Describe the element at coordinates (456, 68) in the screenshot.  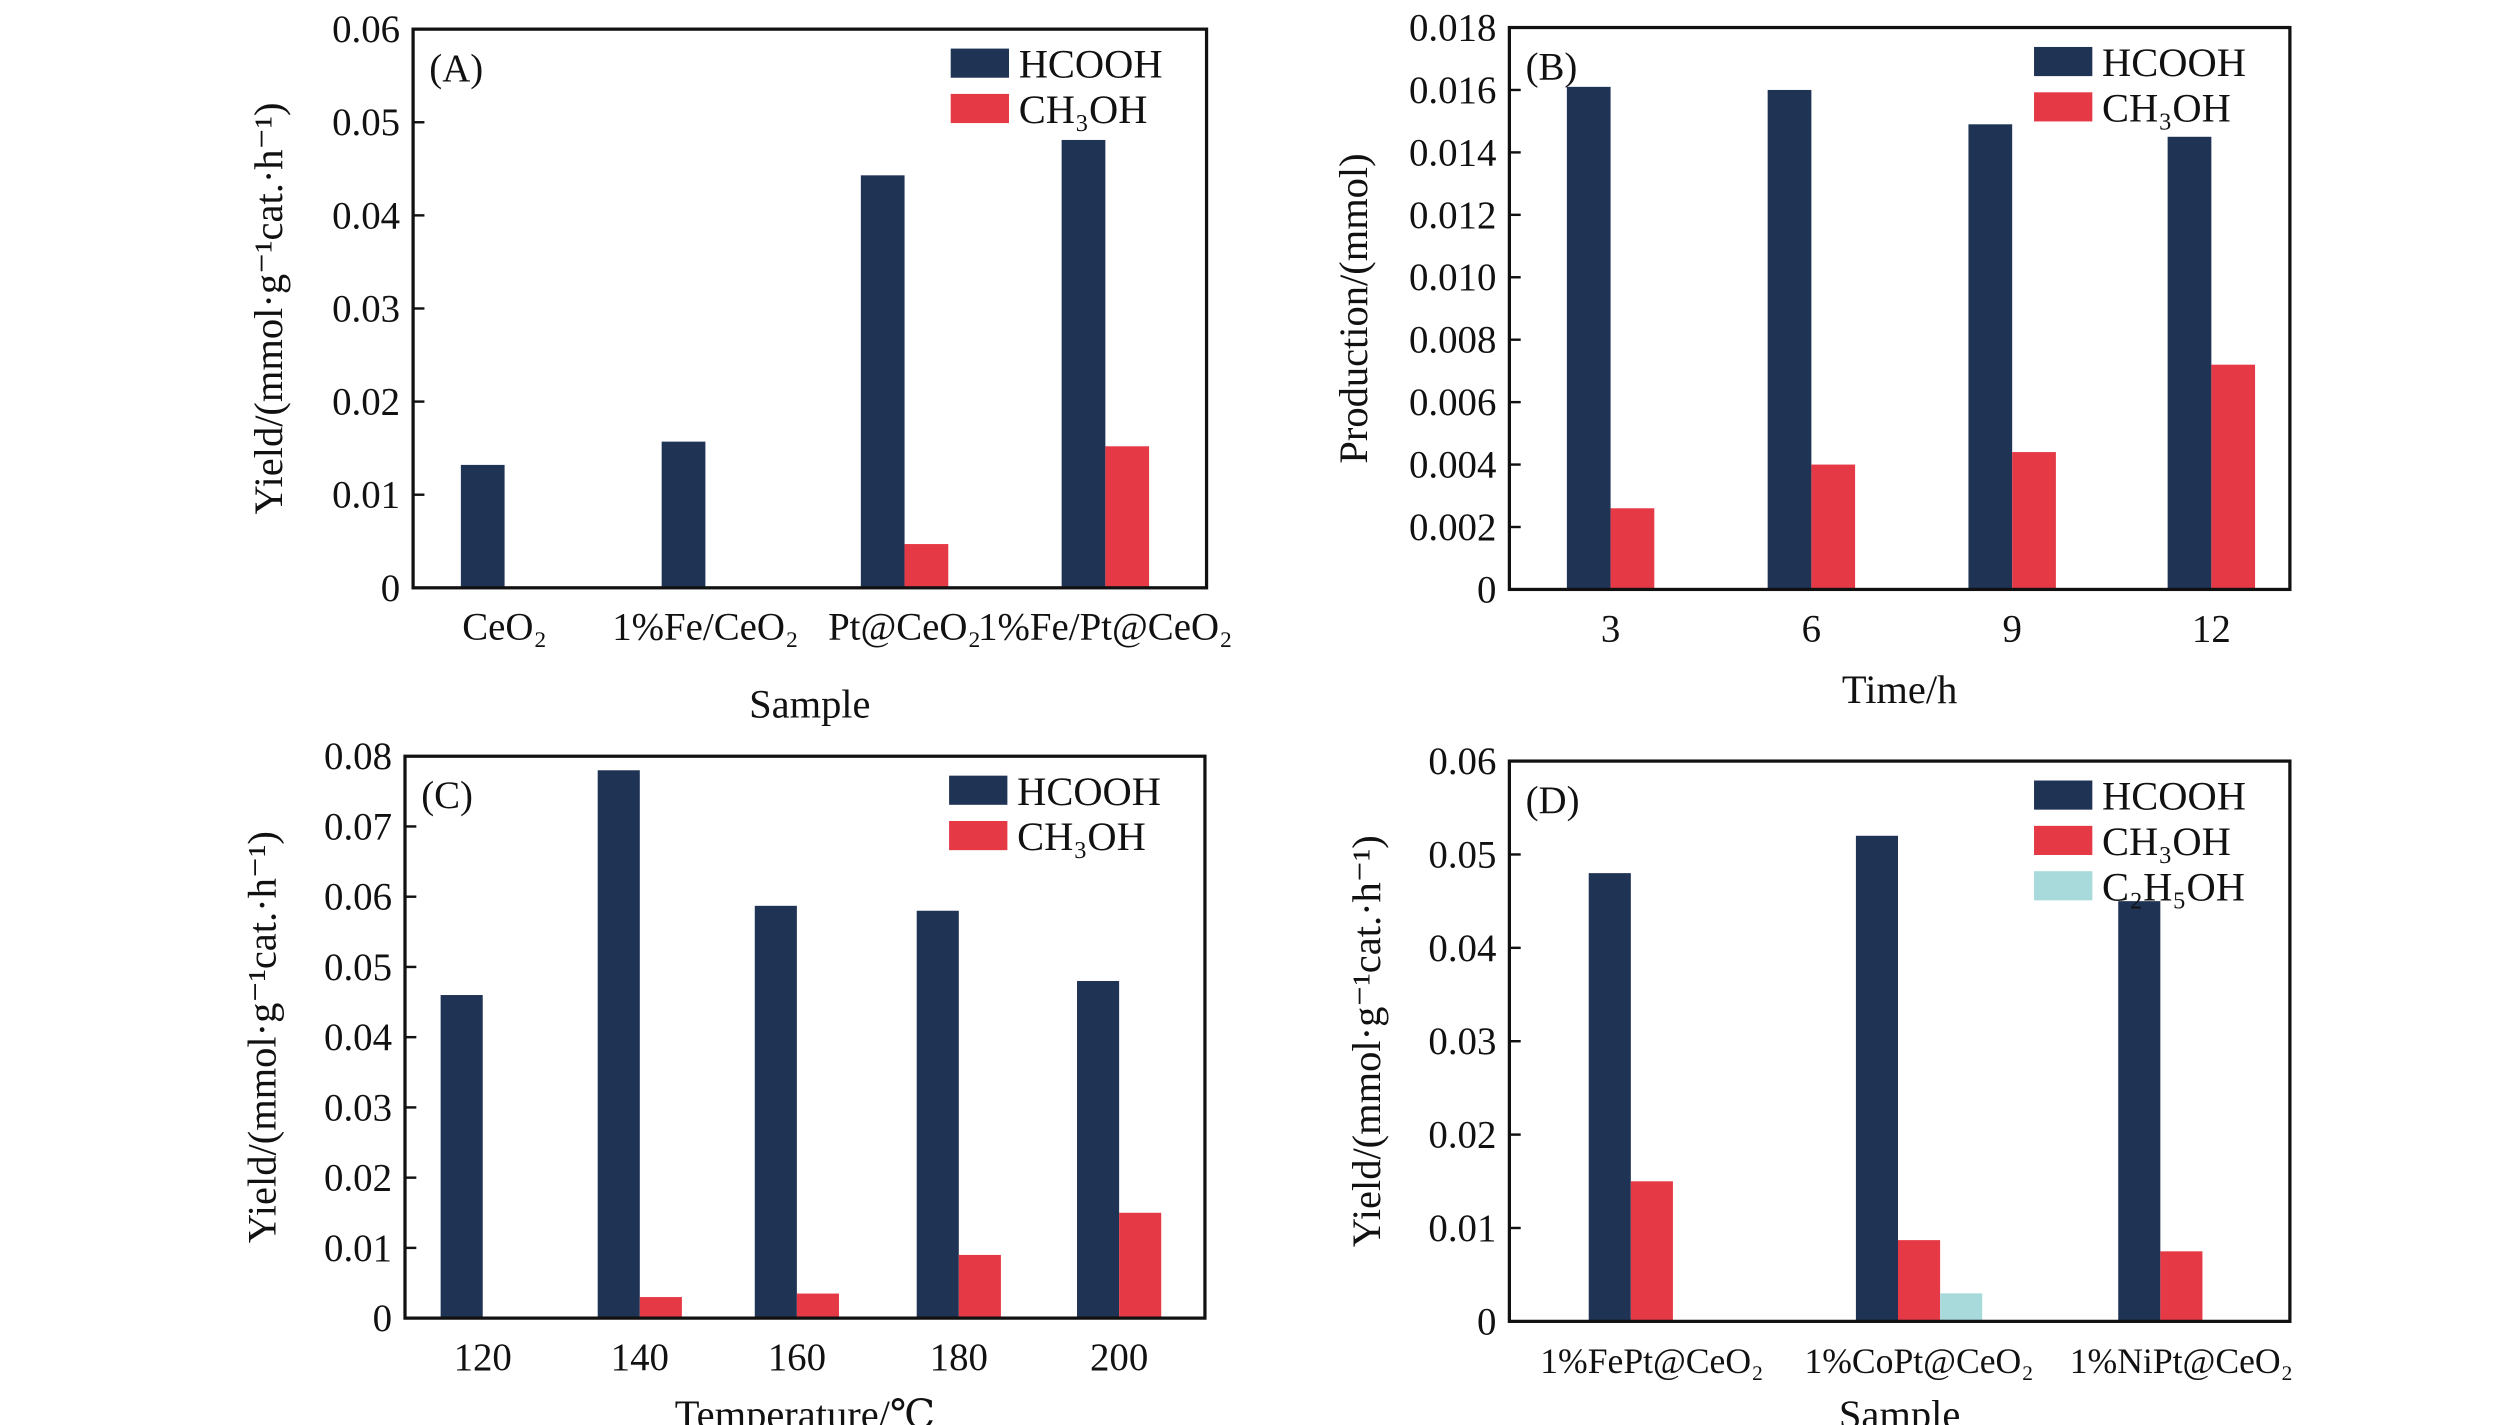
I see `panel-label: (A)` at that location.